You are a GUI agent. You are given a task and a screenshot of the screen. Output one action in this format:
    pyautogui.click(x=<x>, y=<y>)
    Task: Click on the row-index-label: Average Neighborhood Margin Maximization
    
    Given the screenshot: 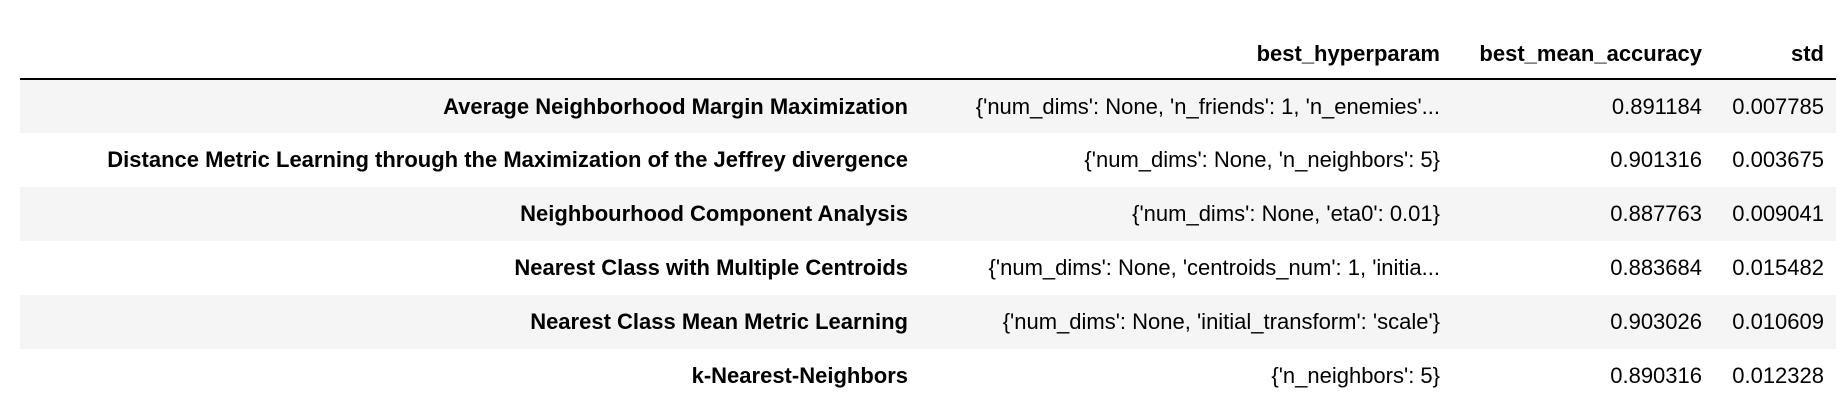 What is the action you would take?
    pyautogui.click(x=675, y=106)
    